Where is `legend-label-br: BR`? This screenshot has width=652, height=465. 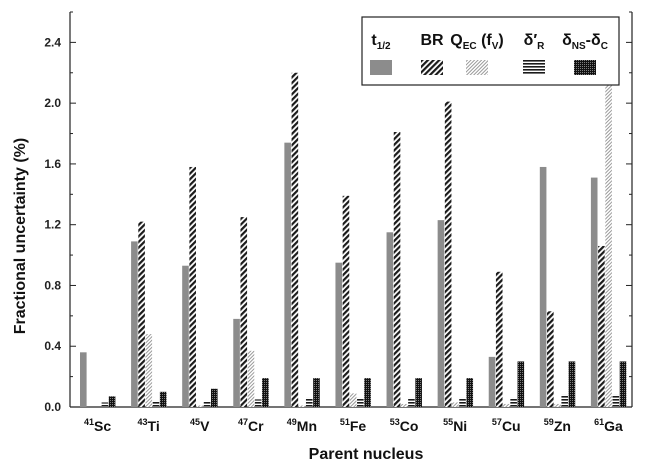 legend-label-br: BR is located at coordinates (432, 40).